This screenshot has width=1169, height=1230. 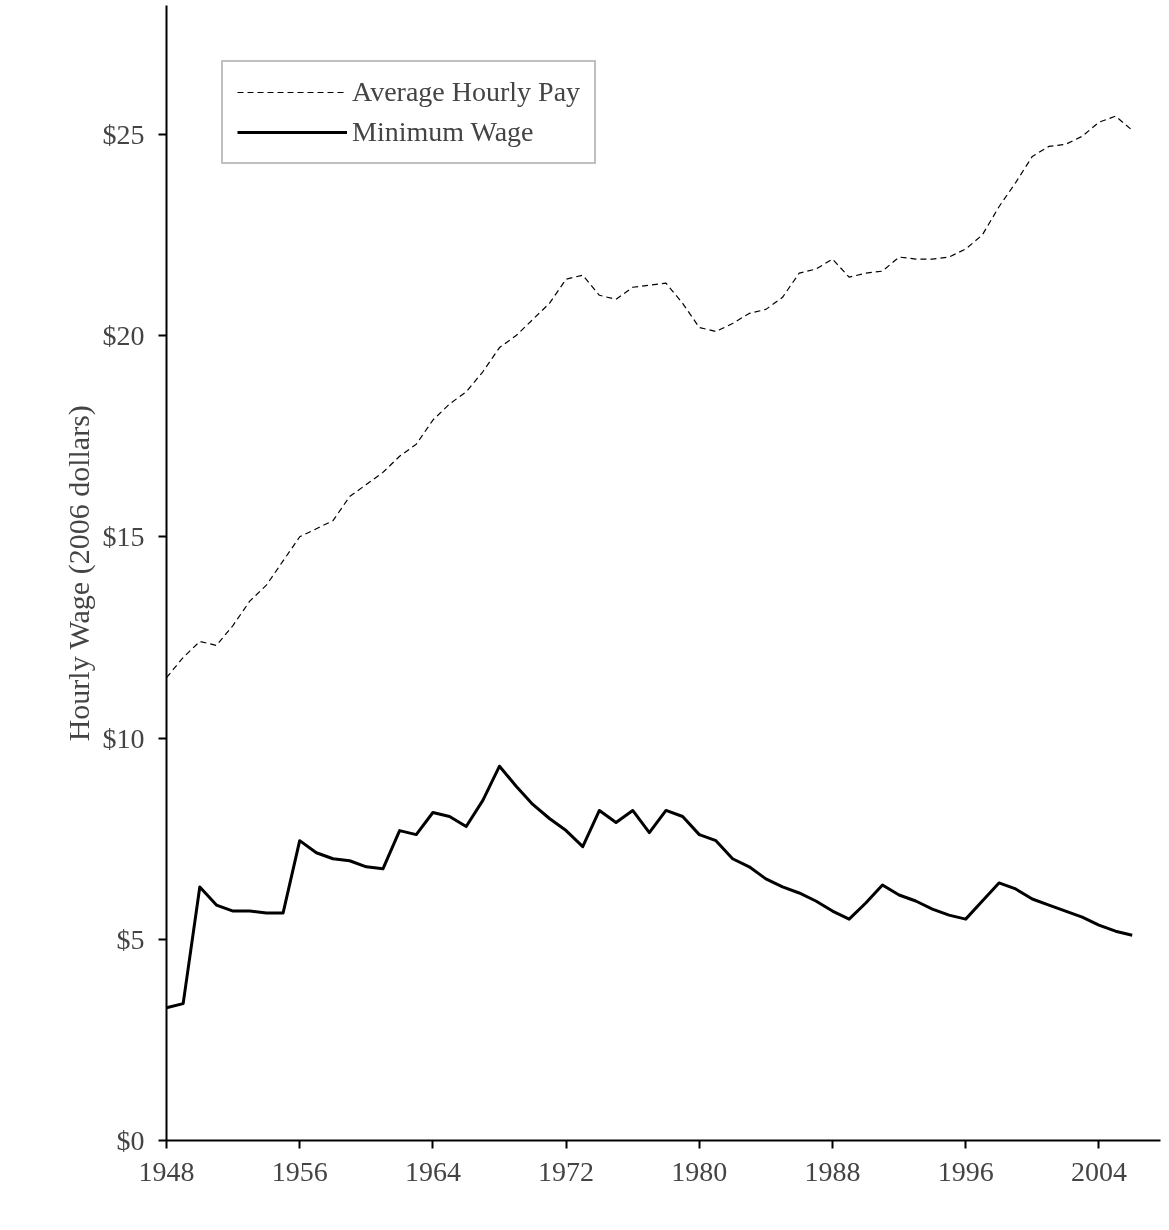 I want to click on x-tick-label: 2004, so click(x=1098, y=1171).